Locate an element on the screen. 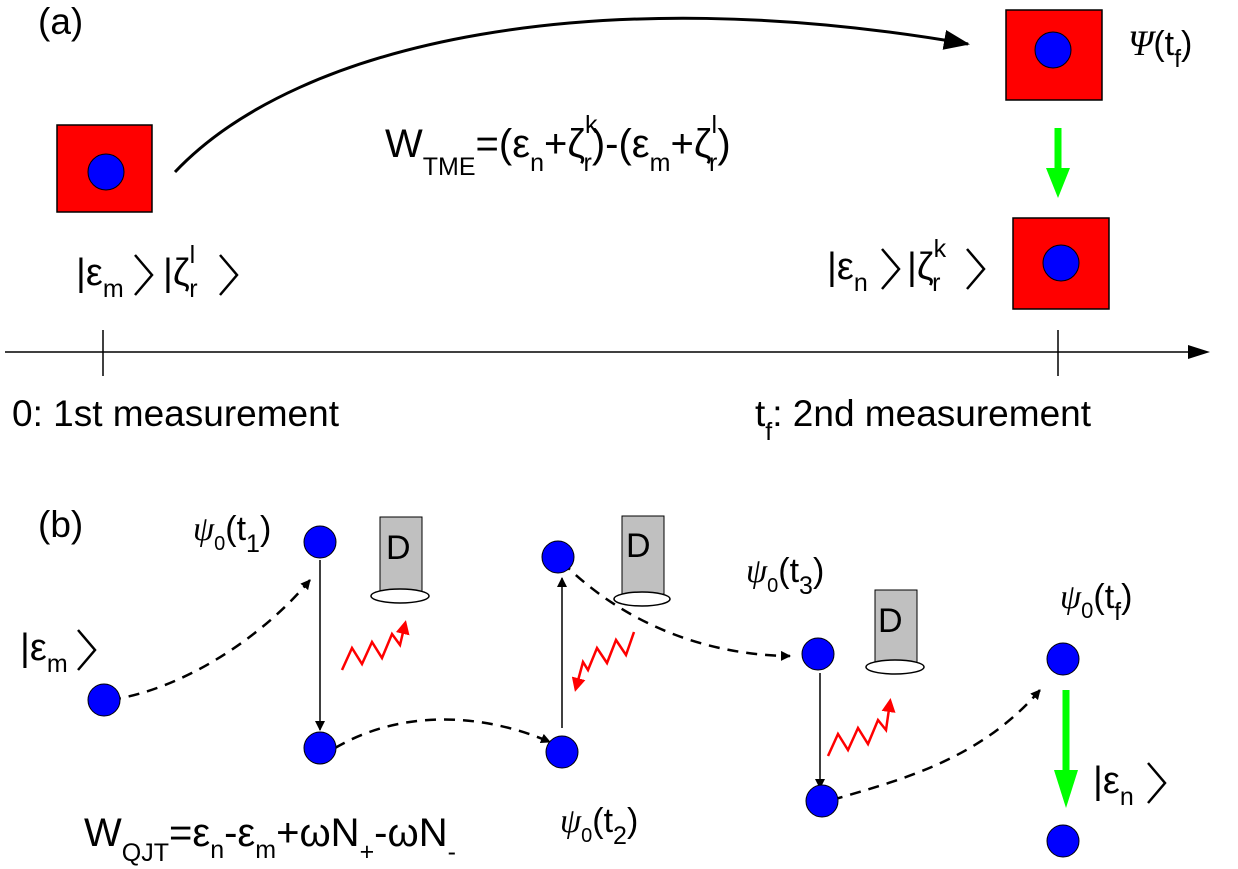 This screenshot has width=1238, height=869. tme-work-formula: WTME=(εn+ζk r)-(εm+ζl r) is located at coordinates (558, 146).